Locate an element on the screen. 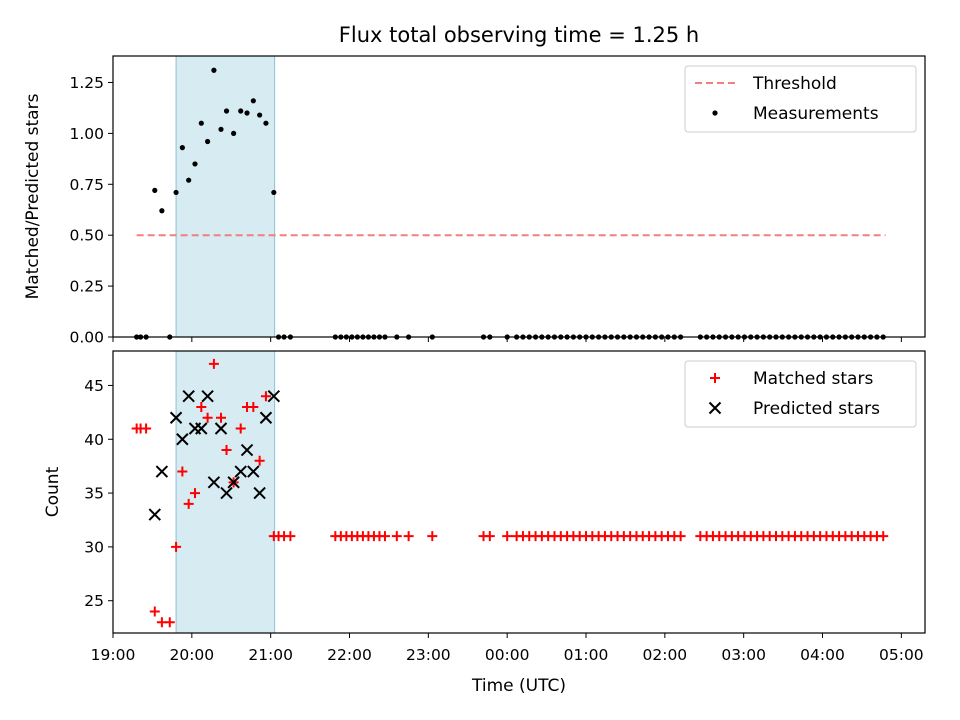 Image resolution: width=960 pixels, height=720 pixels. x-tick-label: 23:00 is located at coordinates (428, 655).